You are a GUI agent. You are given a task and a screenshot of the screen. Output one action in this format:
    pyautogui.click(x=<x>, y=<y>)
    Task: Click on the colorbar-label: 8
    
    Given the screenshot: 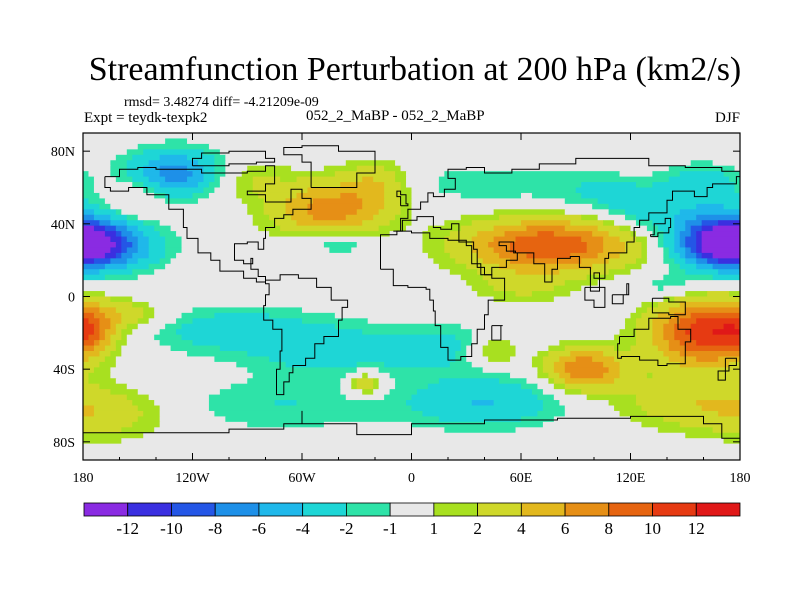 What is the action you would take?
    pyautogui.click(x=609, y=528)
    